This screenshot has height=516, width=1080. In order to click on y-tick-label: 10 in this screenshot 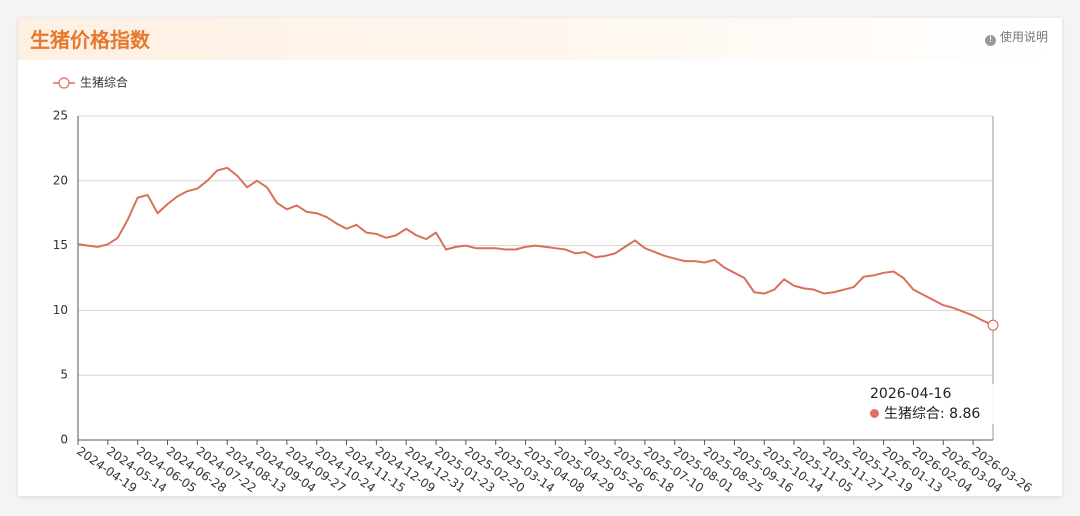, I will do `click(60, 310)`.